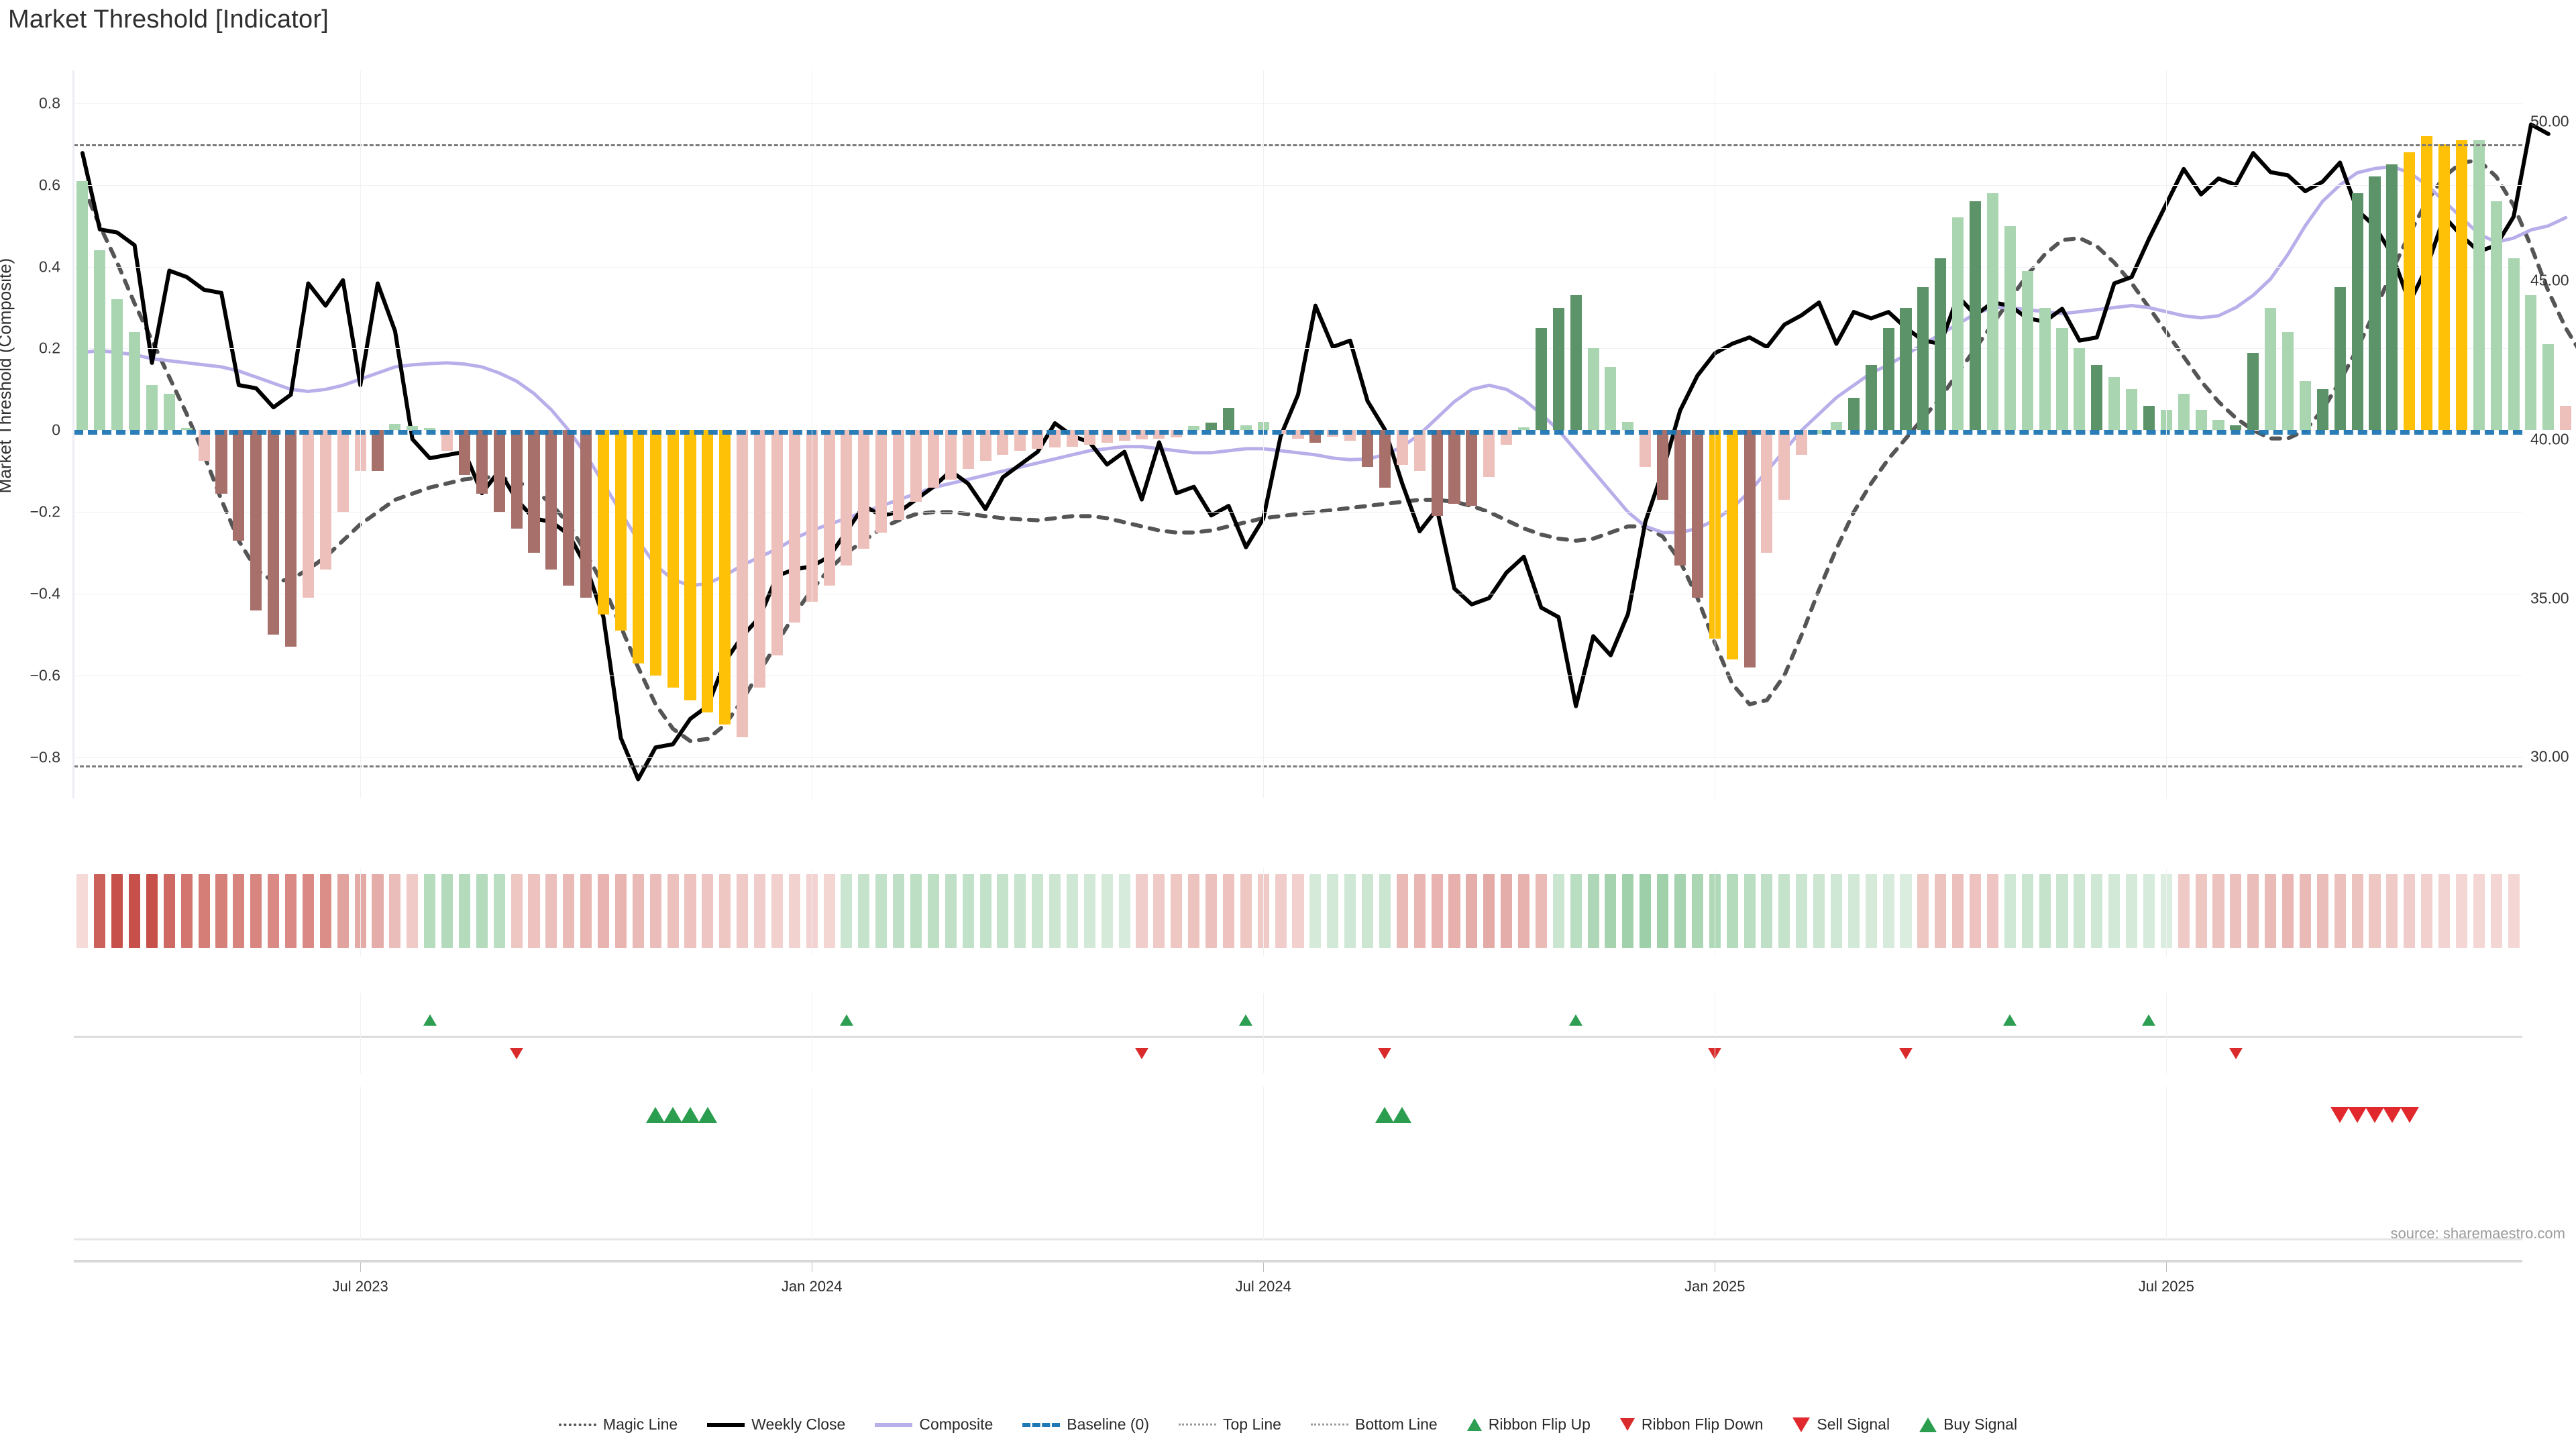 The image size is (2576, 1449). Describe the element at coordinates (894, 1424) in the screenshot. I see `legend-swatch-purple-icon` at that location.